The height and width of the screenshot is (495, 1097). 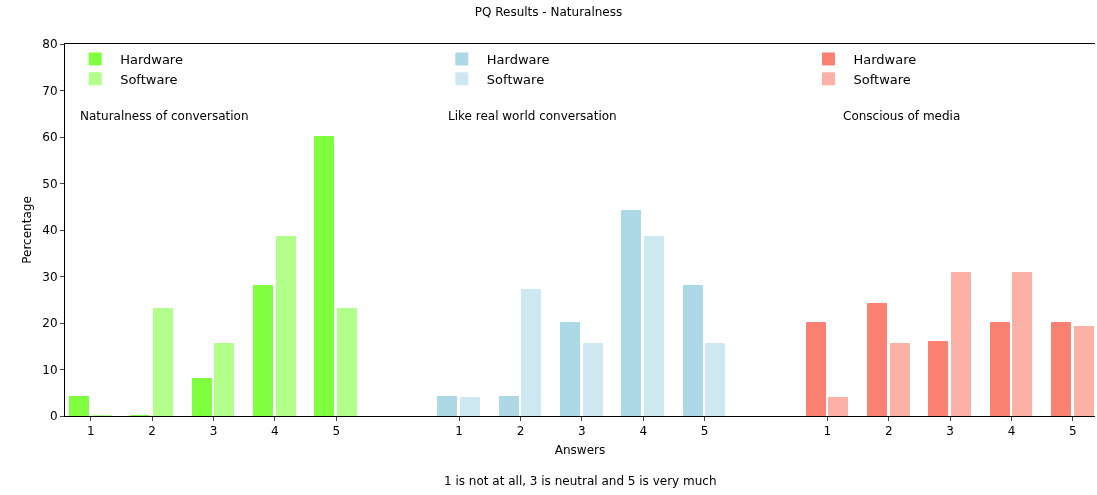 I want to click on annotation: Conscious of media, so click(x=902, y=116).